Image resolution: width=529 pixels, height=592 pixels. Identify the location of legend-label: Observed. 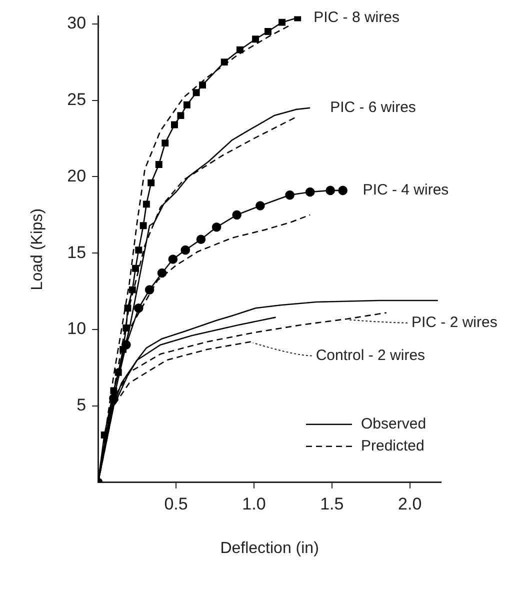
(393, 424).